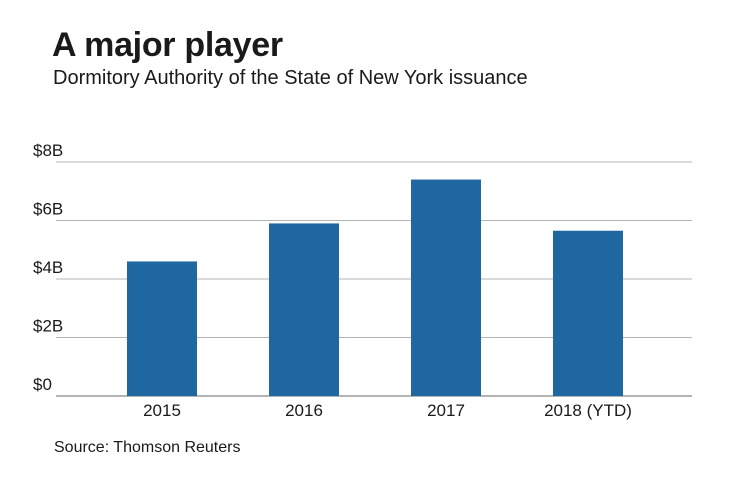  I want to click on y-tick-label: $8B, so click(48, 150).